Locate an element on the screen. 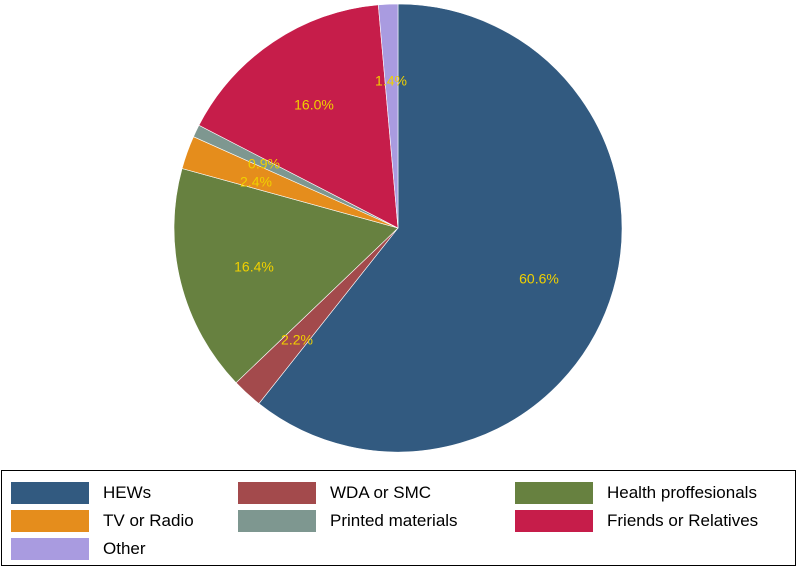 The width and height of the screenshot is (799, 570). legend-label: TV or Radio is located at coordinates (148, 520).